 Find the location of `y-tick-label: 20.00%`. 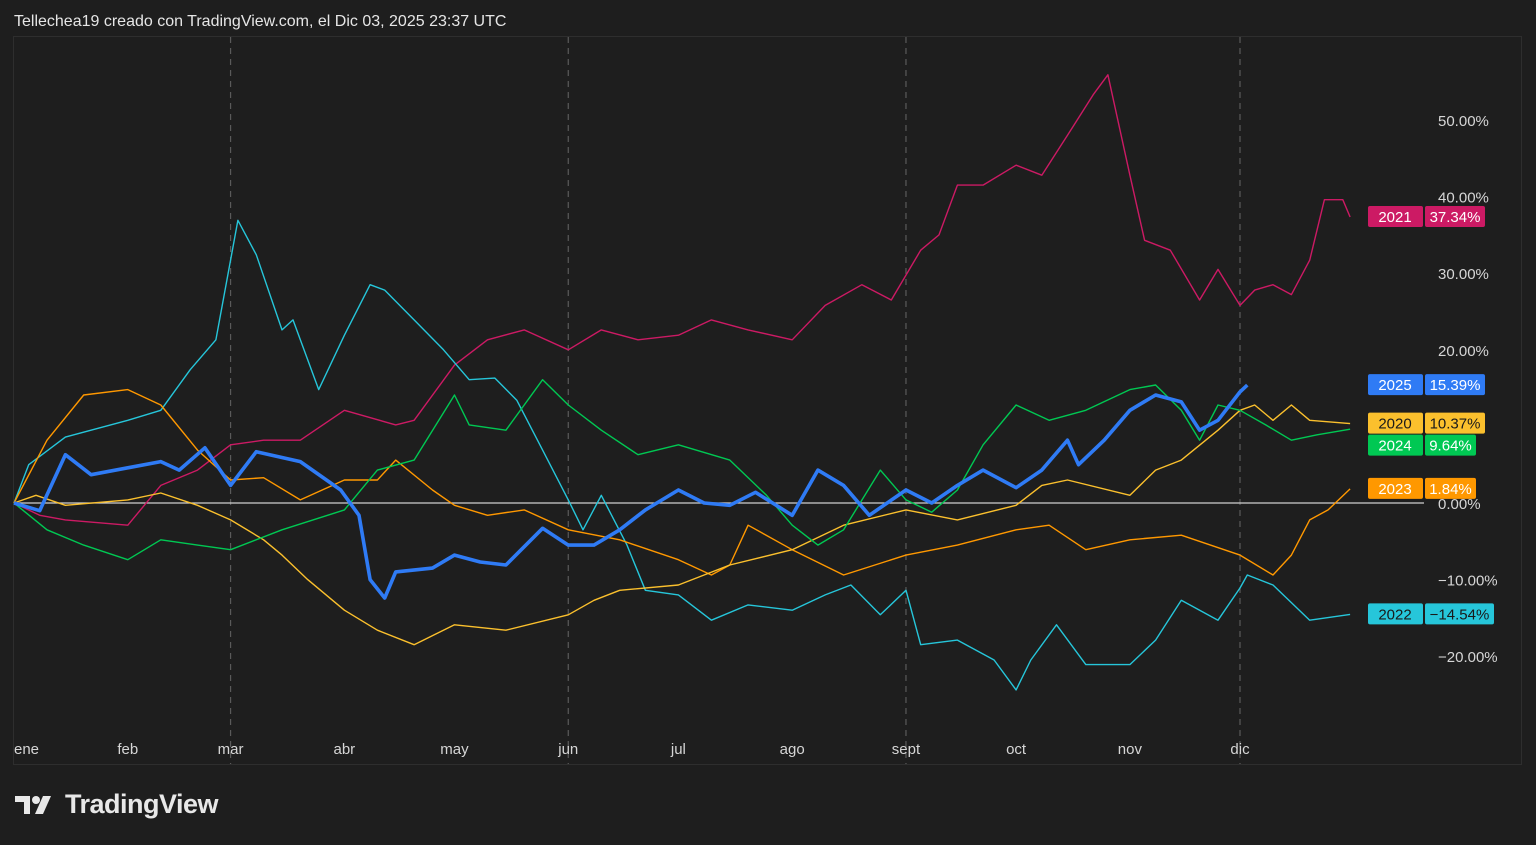

y-tick-label: 20.00% is located at coordinates (1463, 351).